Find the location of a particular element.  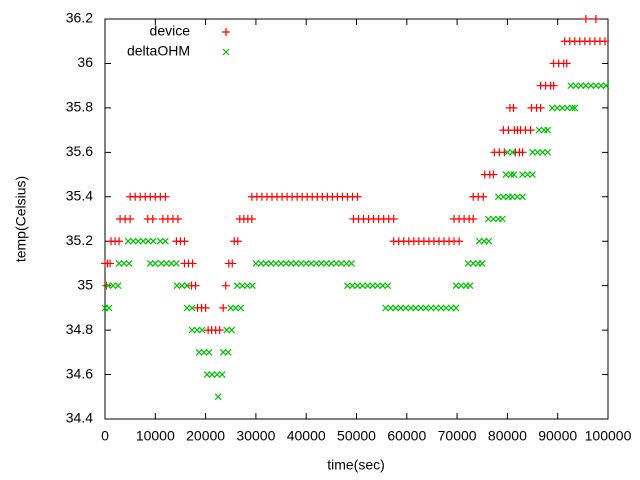

y-tick-label: 35.2 is located at coordinates (79, 240).